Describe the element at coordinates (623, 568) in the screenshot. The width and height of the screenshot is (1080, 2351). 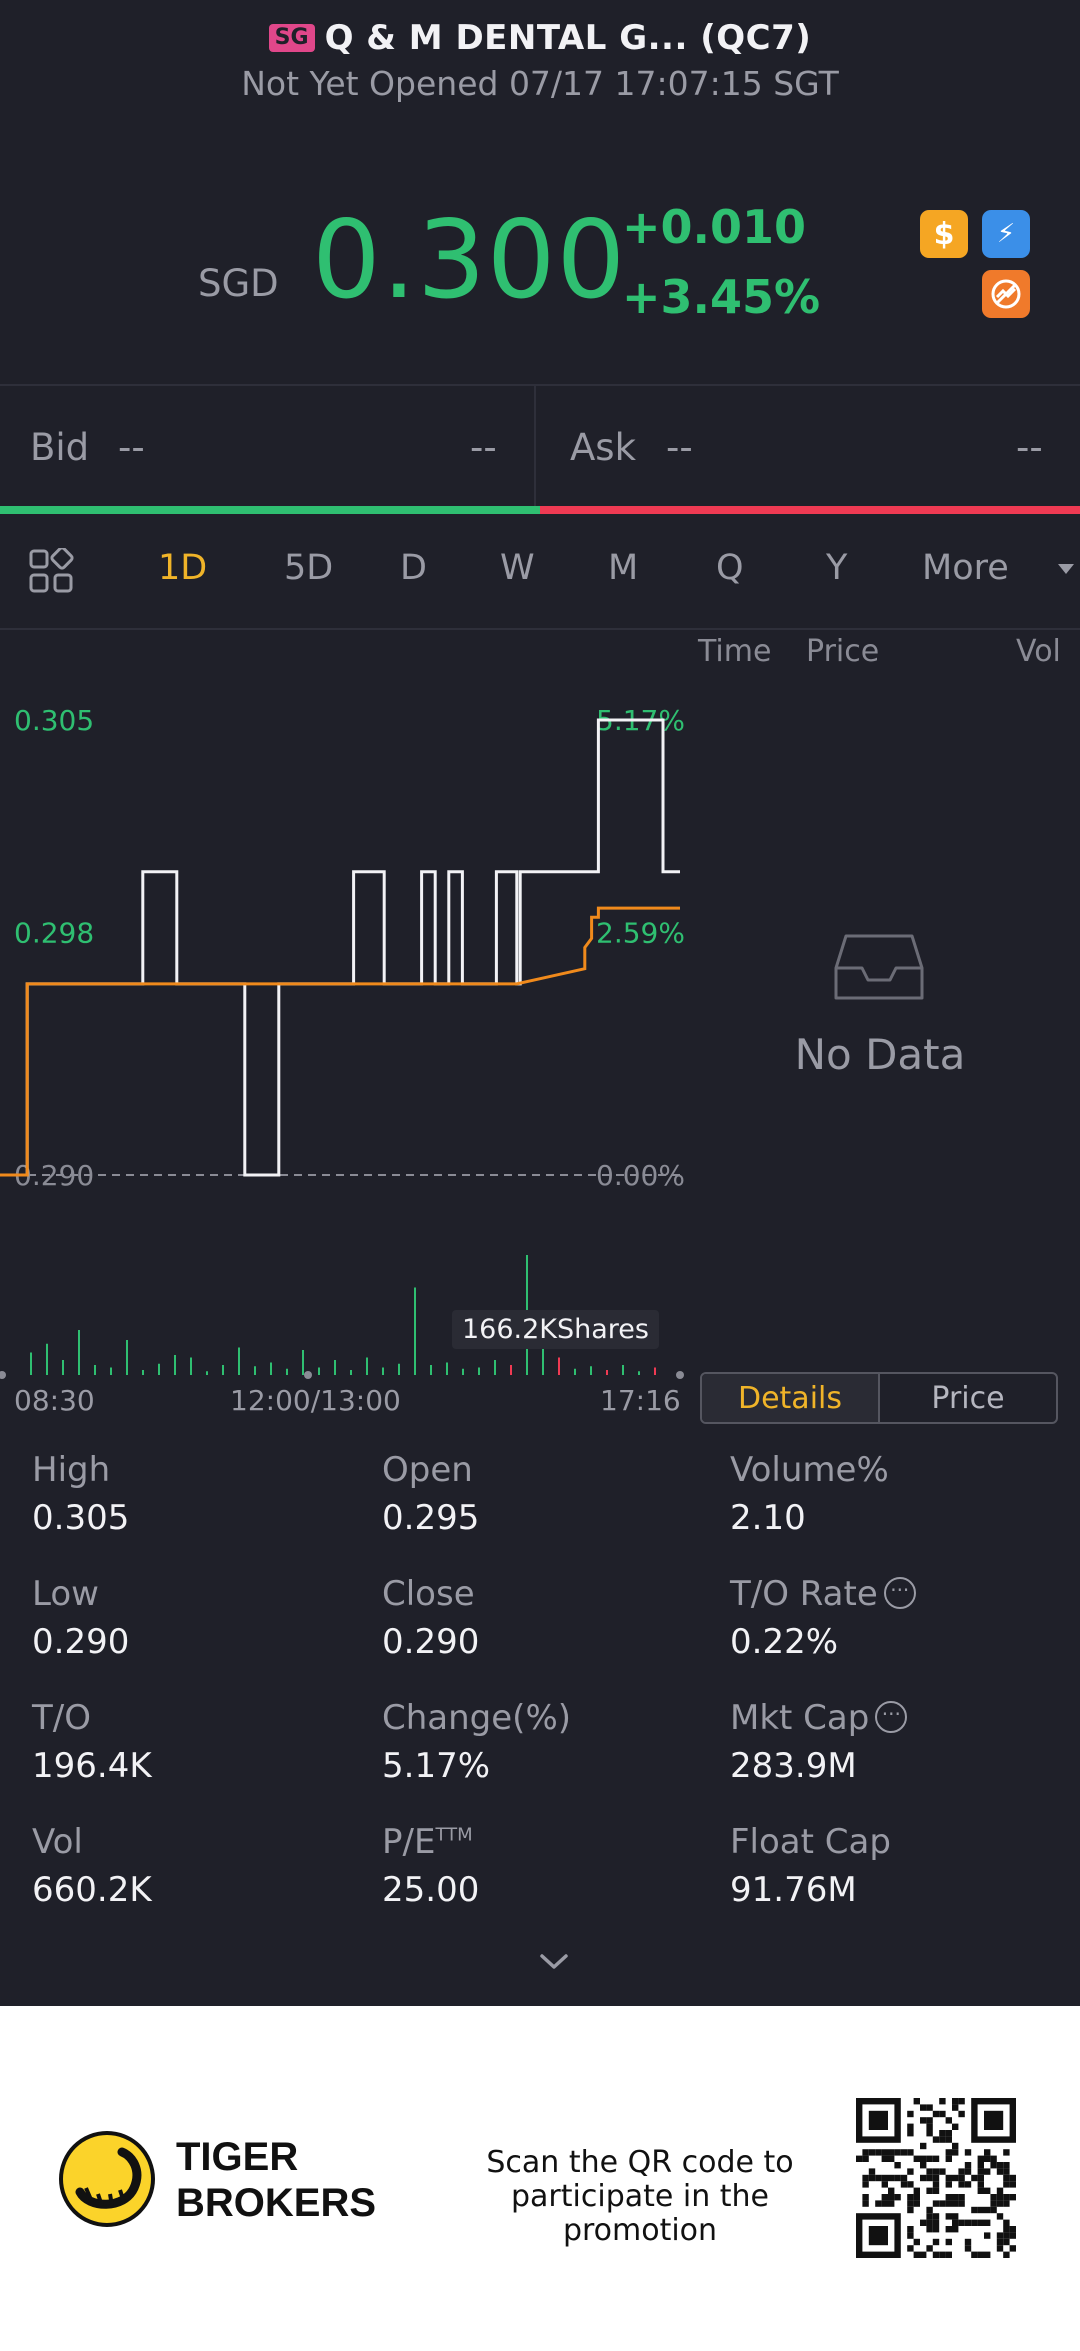
I see `tab-m: M` at that location.